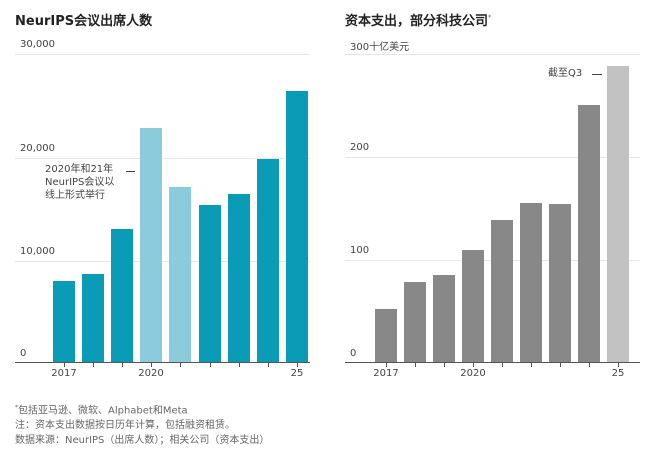 The image size is (650, 449). I want to click on annotation-line-2: NeurIPS会议以, so click(80, 182).